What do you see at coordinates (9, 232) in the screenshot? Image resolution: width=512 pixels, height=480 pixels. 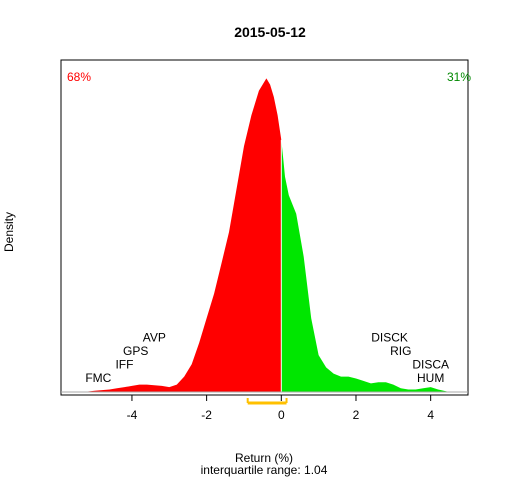 I see `y-axis-label: Density` at bounding box center [9, 232].